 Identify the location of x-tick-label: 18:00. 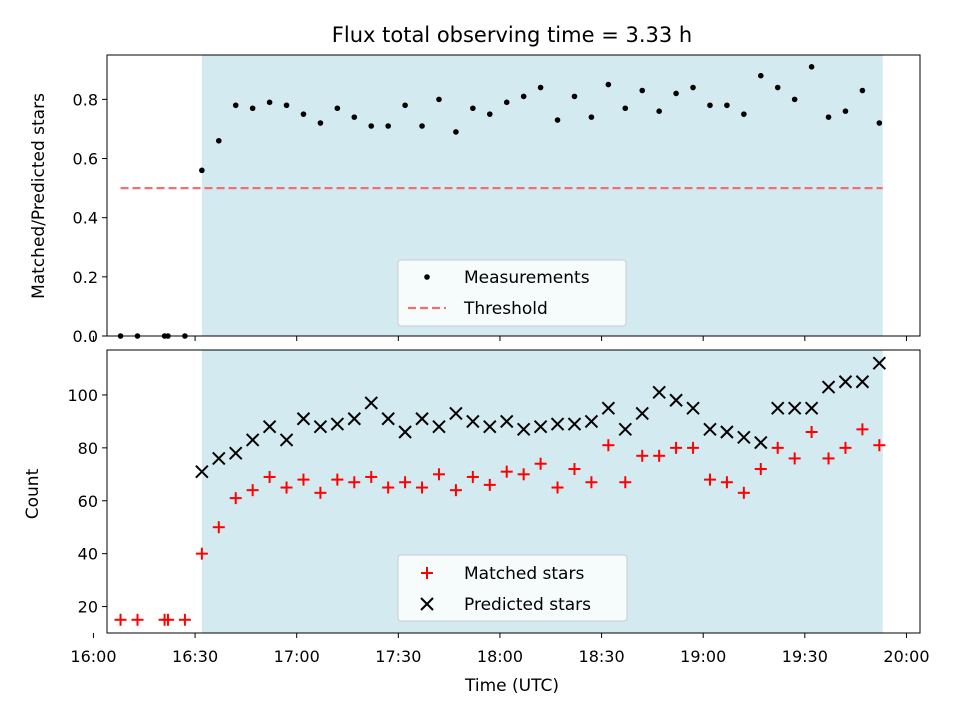
(500, 656).